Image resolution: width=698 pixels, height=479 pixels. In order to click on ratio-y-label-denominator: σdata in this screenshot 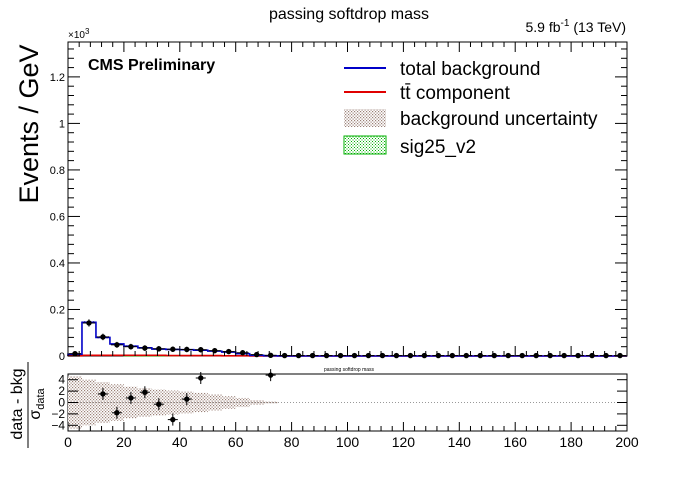, I will do `click(37, 403)`.